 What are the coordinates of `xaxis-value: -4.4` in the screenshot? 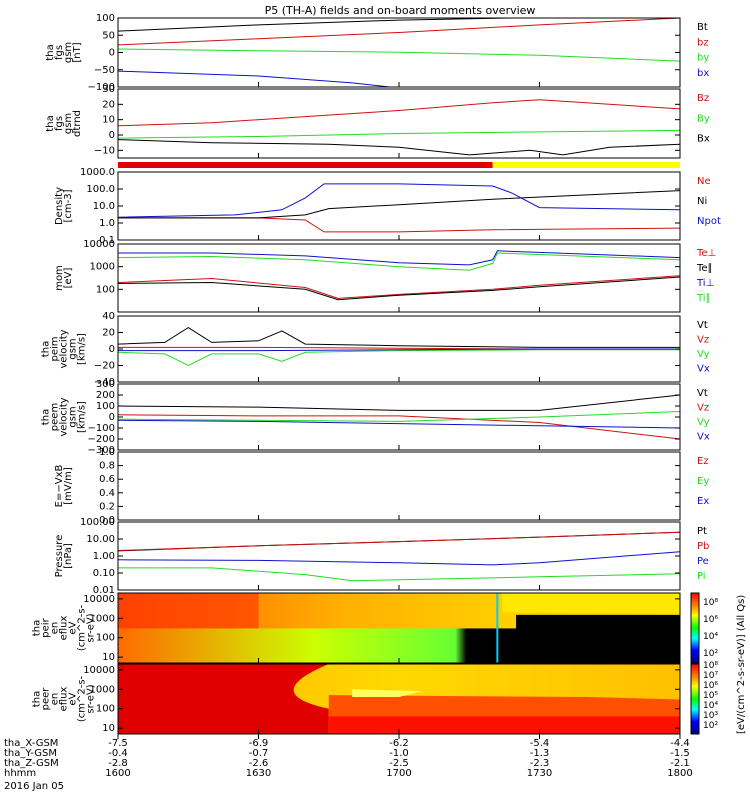 It's located at (680, 743).